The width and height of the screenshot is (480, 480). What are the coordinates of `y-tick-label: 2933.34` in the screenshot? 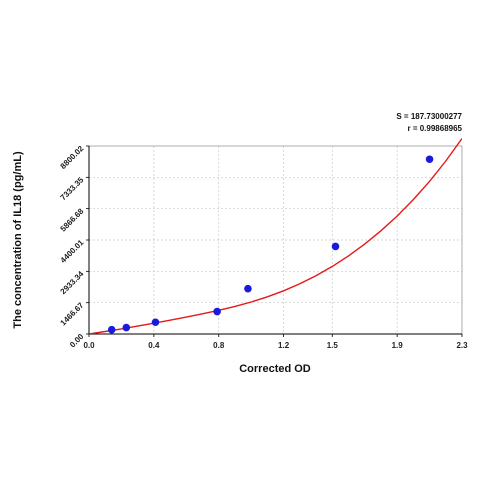 It's located at (72, 282).